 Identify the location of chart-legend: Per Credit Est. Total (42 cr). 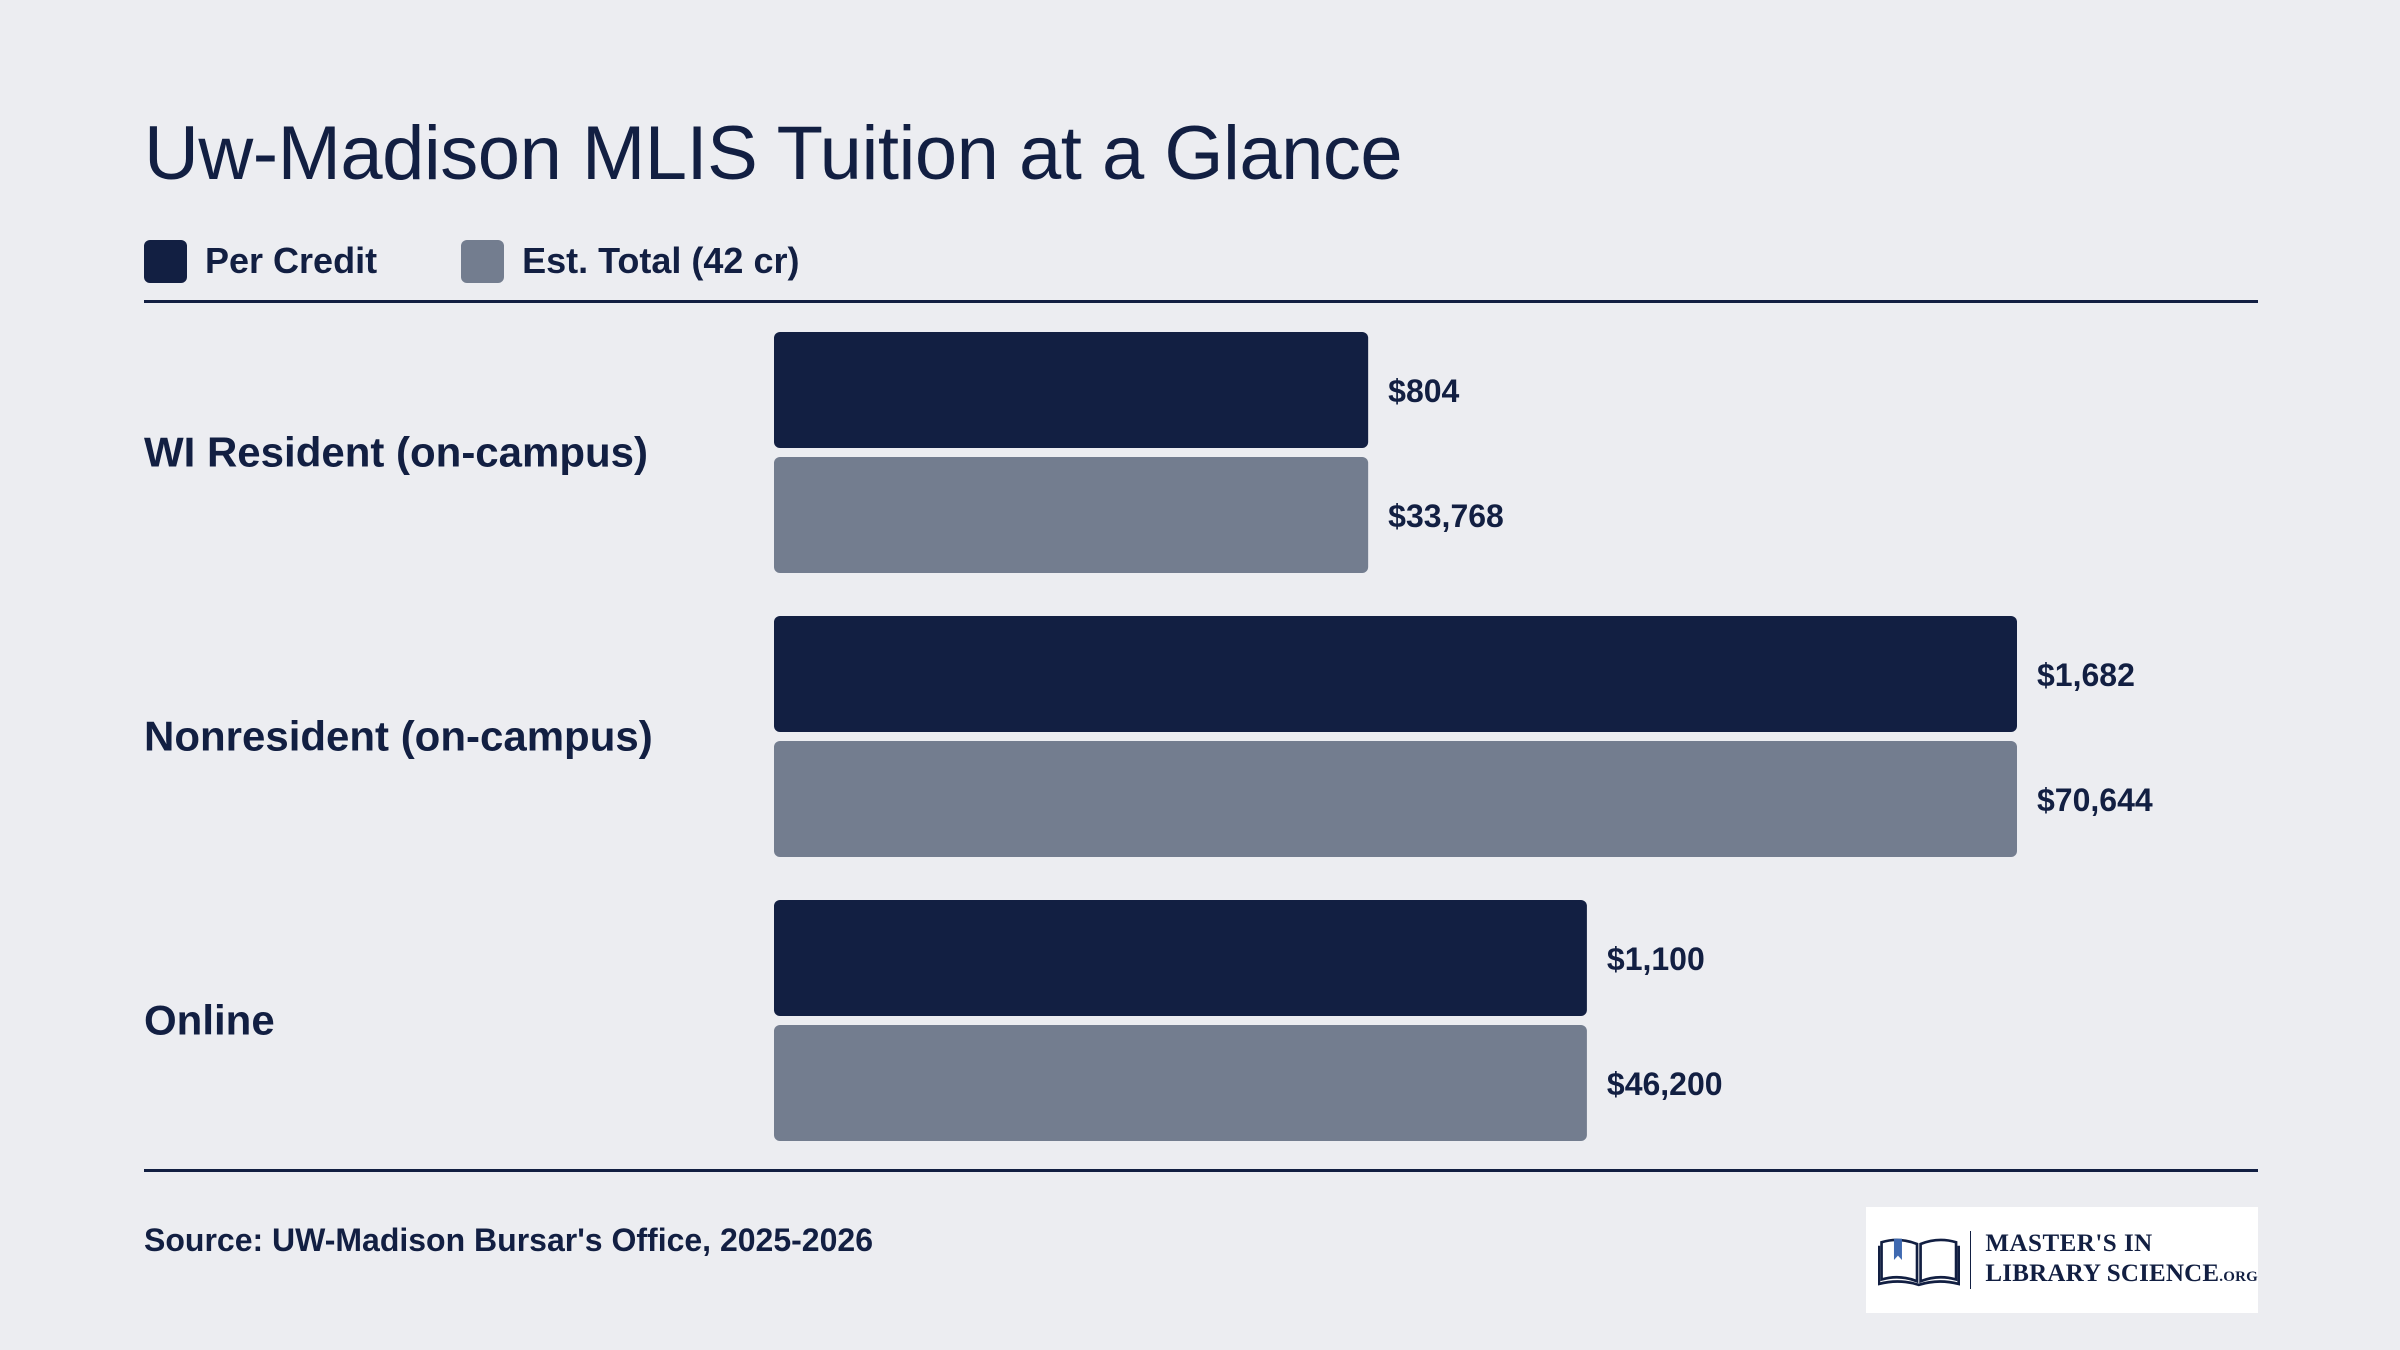
(513, 261).